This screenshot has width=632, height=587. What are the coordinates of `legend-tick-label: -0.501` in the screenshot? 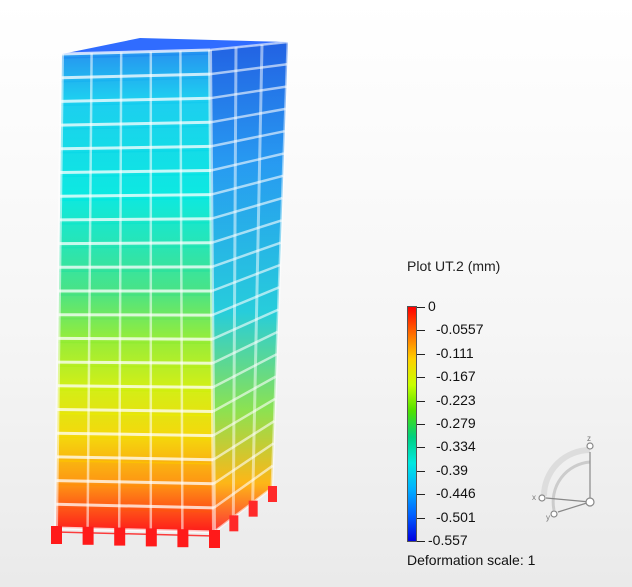 It's located at (456, 517).